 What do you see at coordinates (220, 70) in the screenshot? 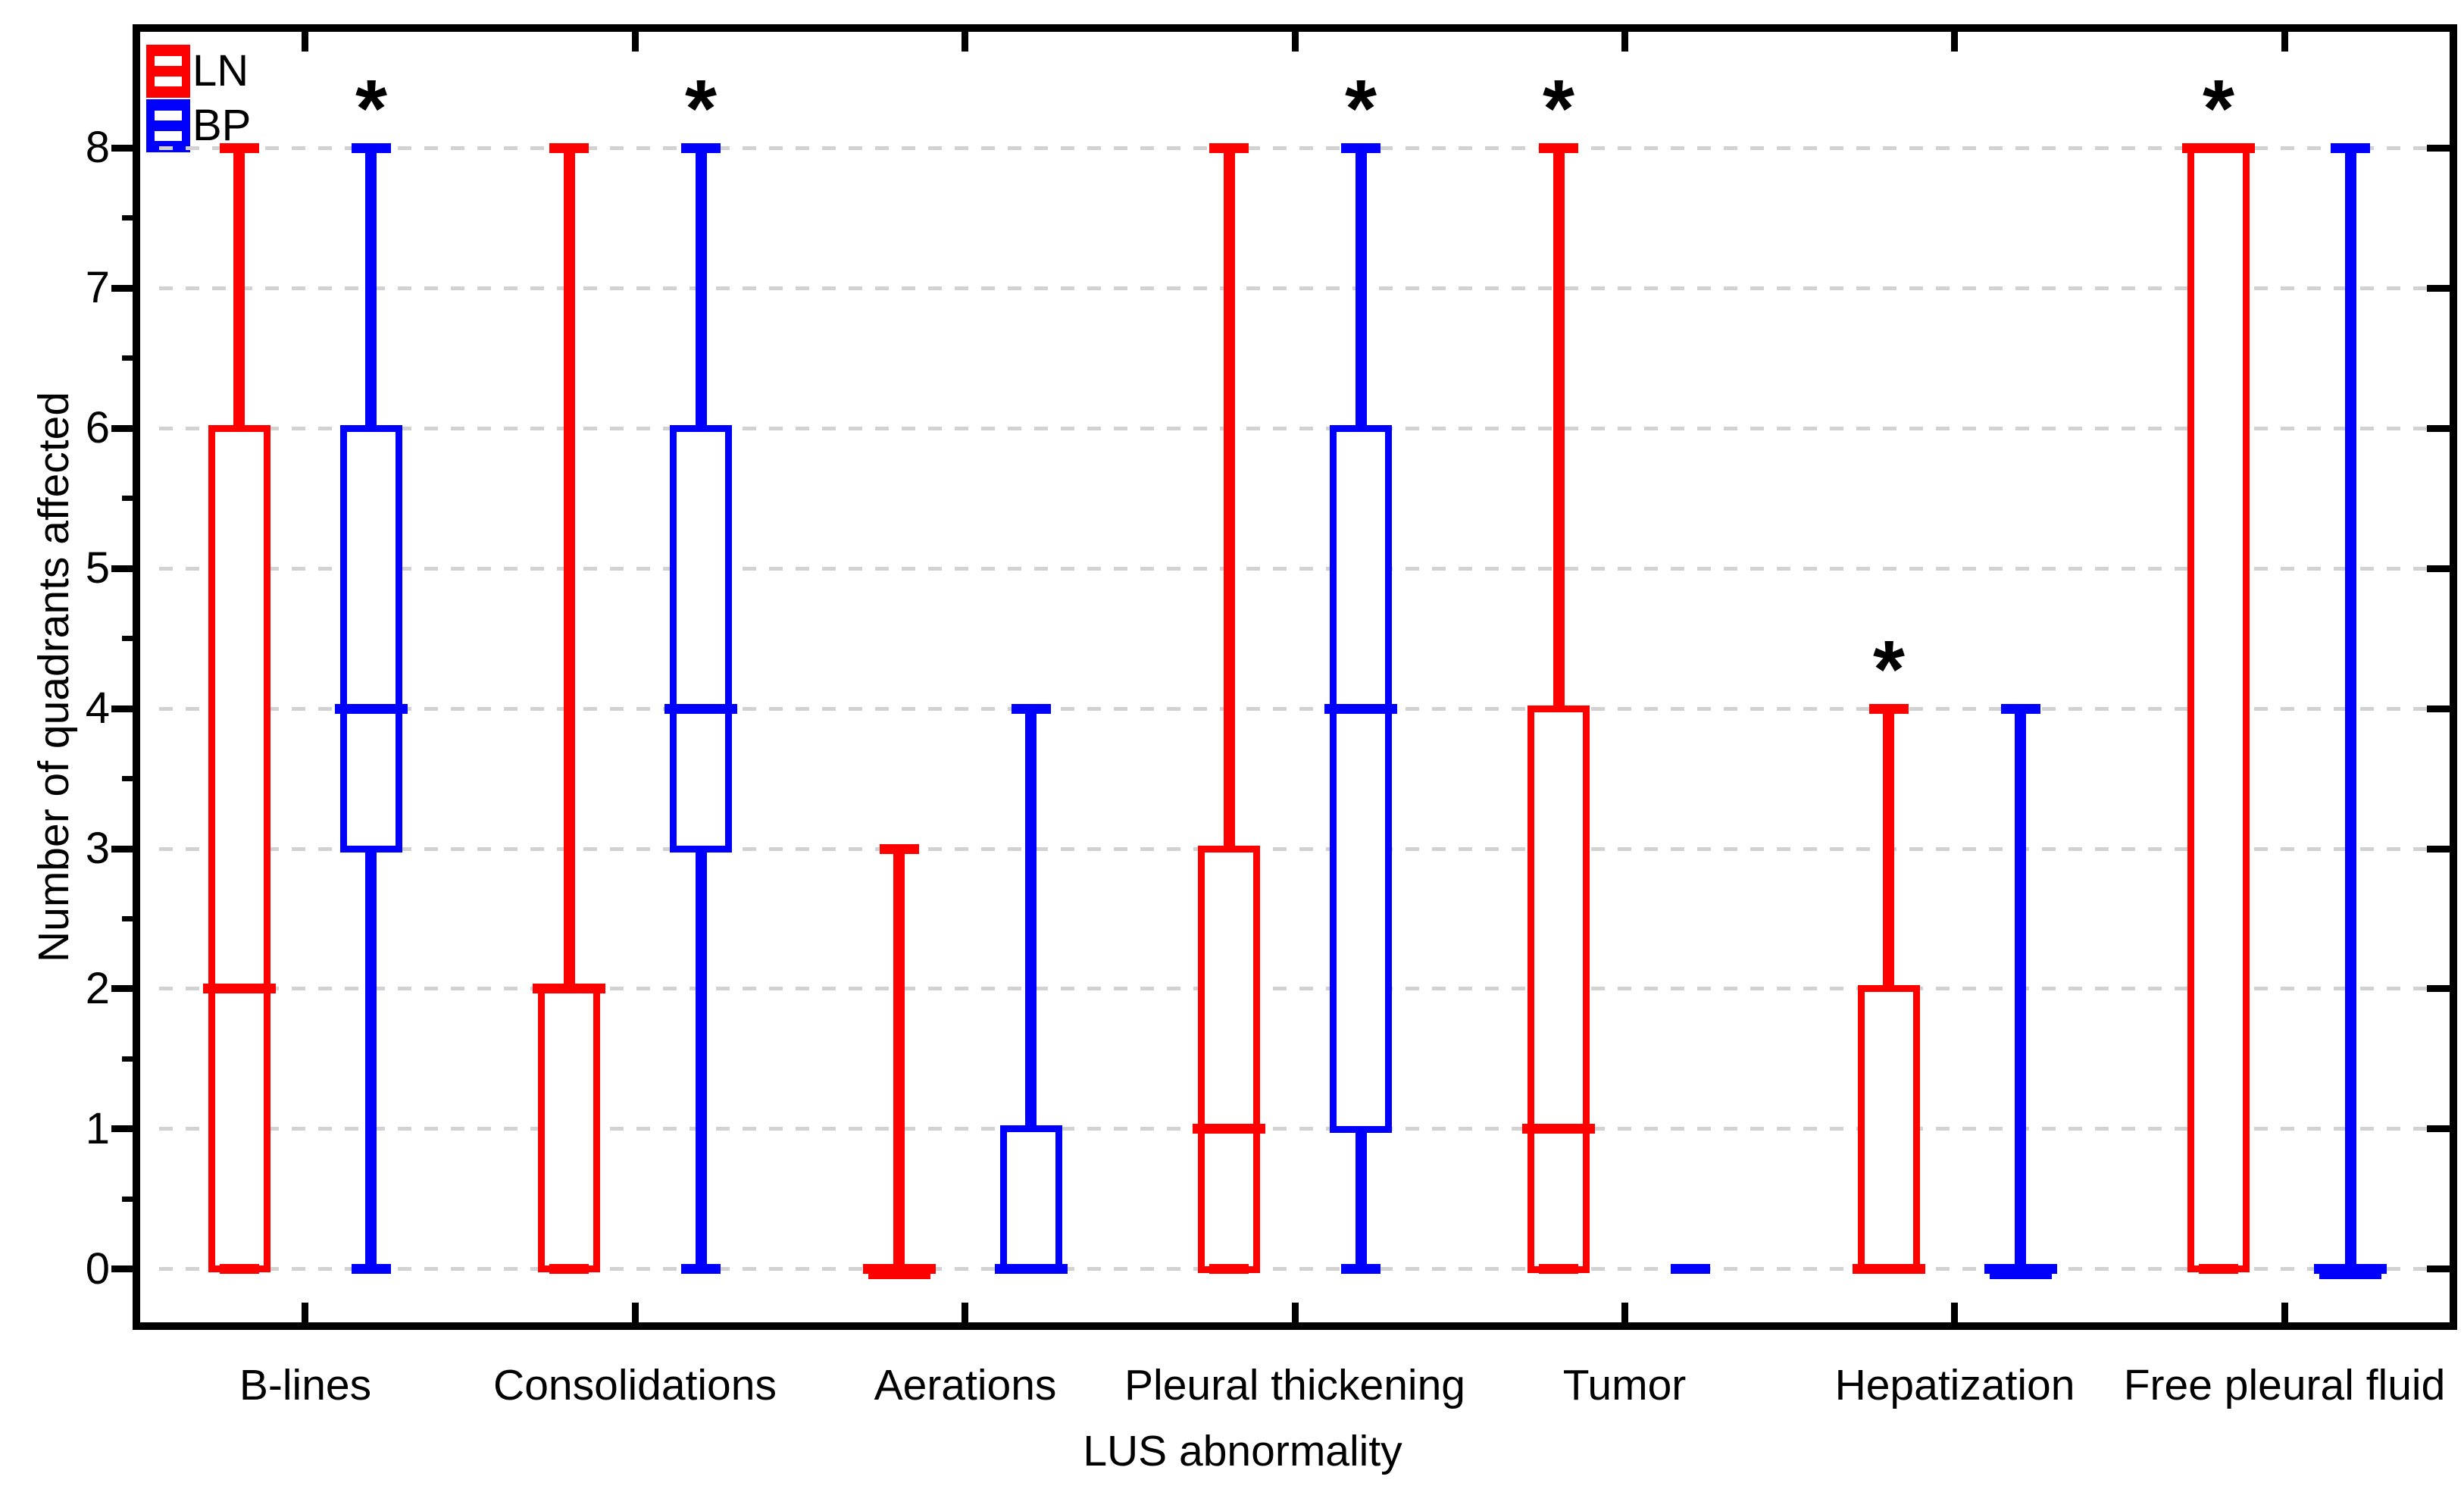
I see `legend-label-ln: LN` at bounding box center [220, 70].